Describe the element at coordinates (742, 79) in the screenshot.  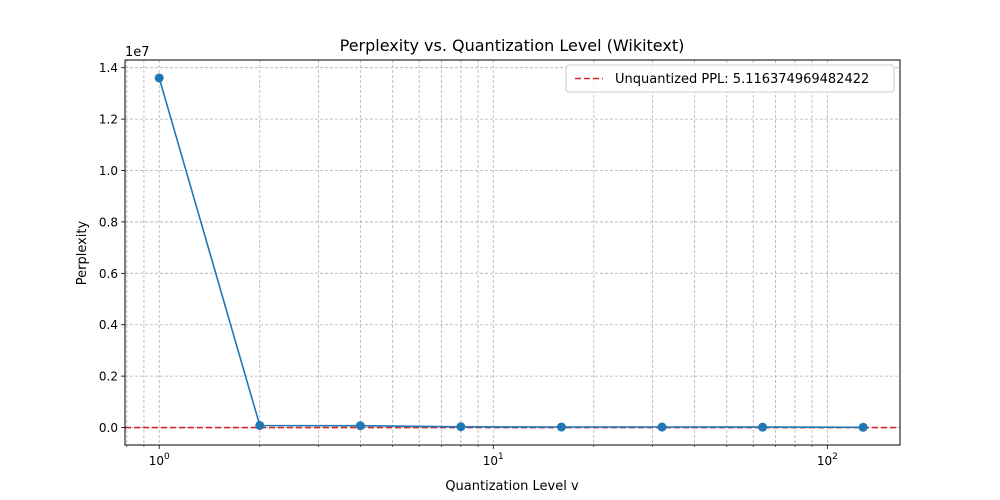
I see `legend-label-unquantized: Unquantized PPL: 5.116374969482422` at that location.